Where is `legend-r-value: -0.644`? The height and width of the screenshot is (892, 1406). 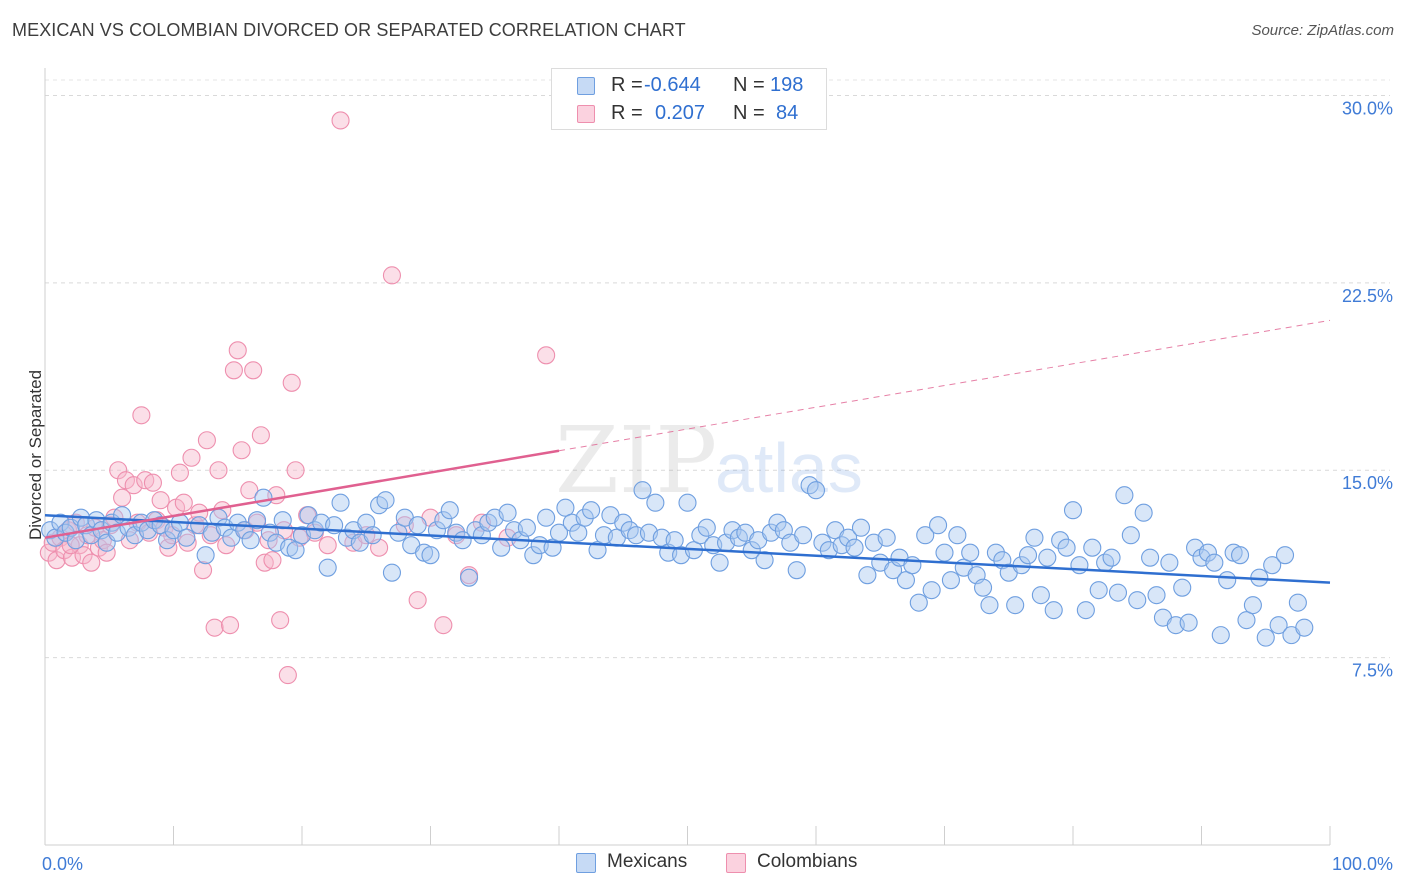
legend-r-value: -0.644 is located at coordinates (672, 85).